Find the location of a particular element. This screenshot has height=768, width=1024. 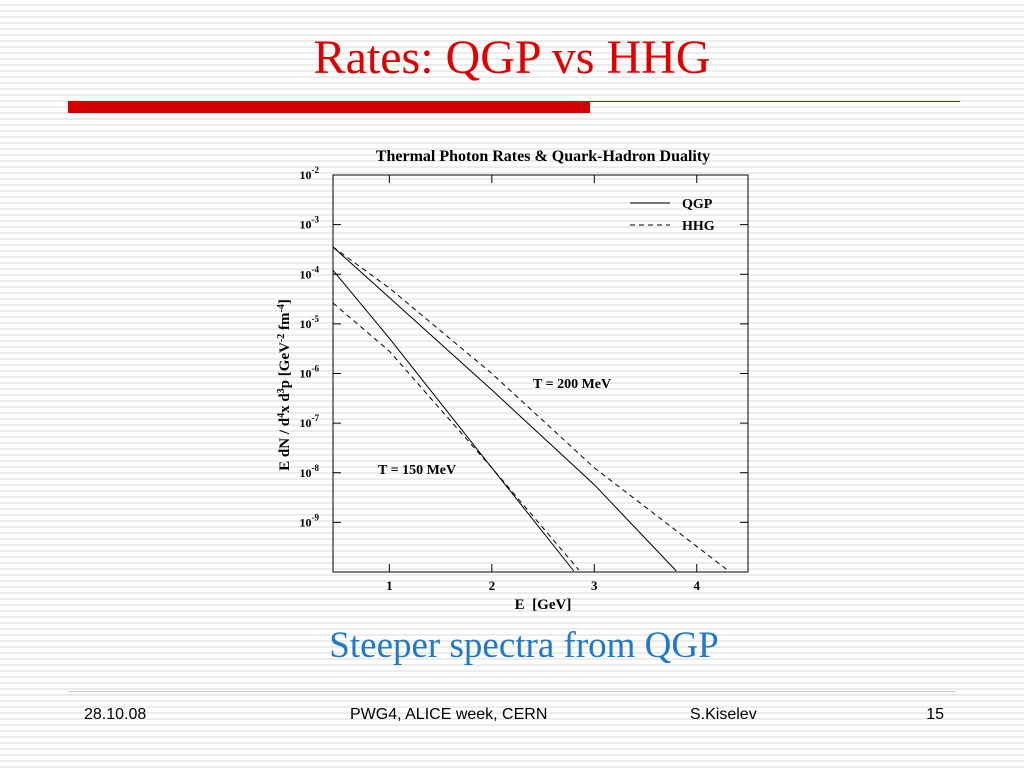

footer-page-number: 15 is located at coordinates (935, 714).